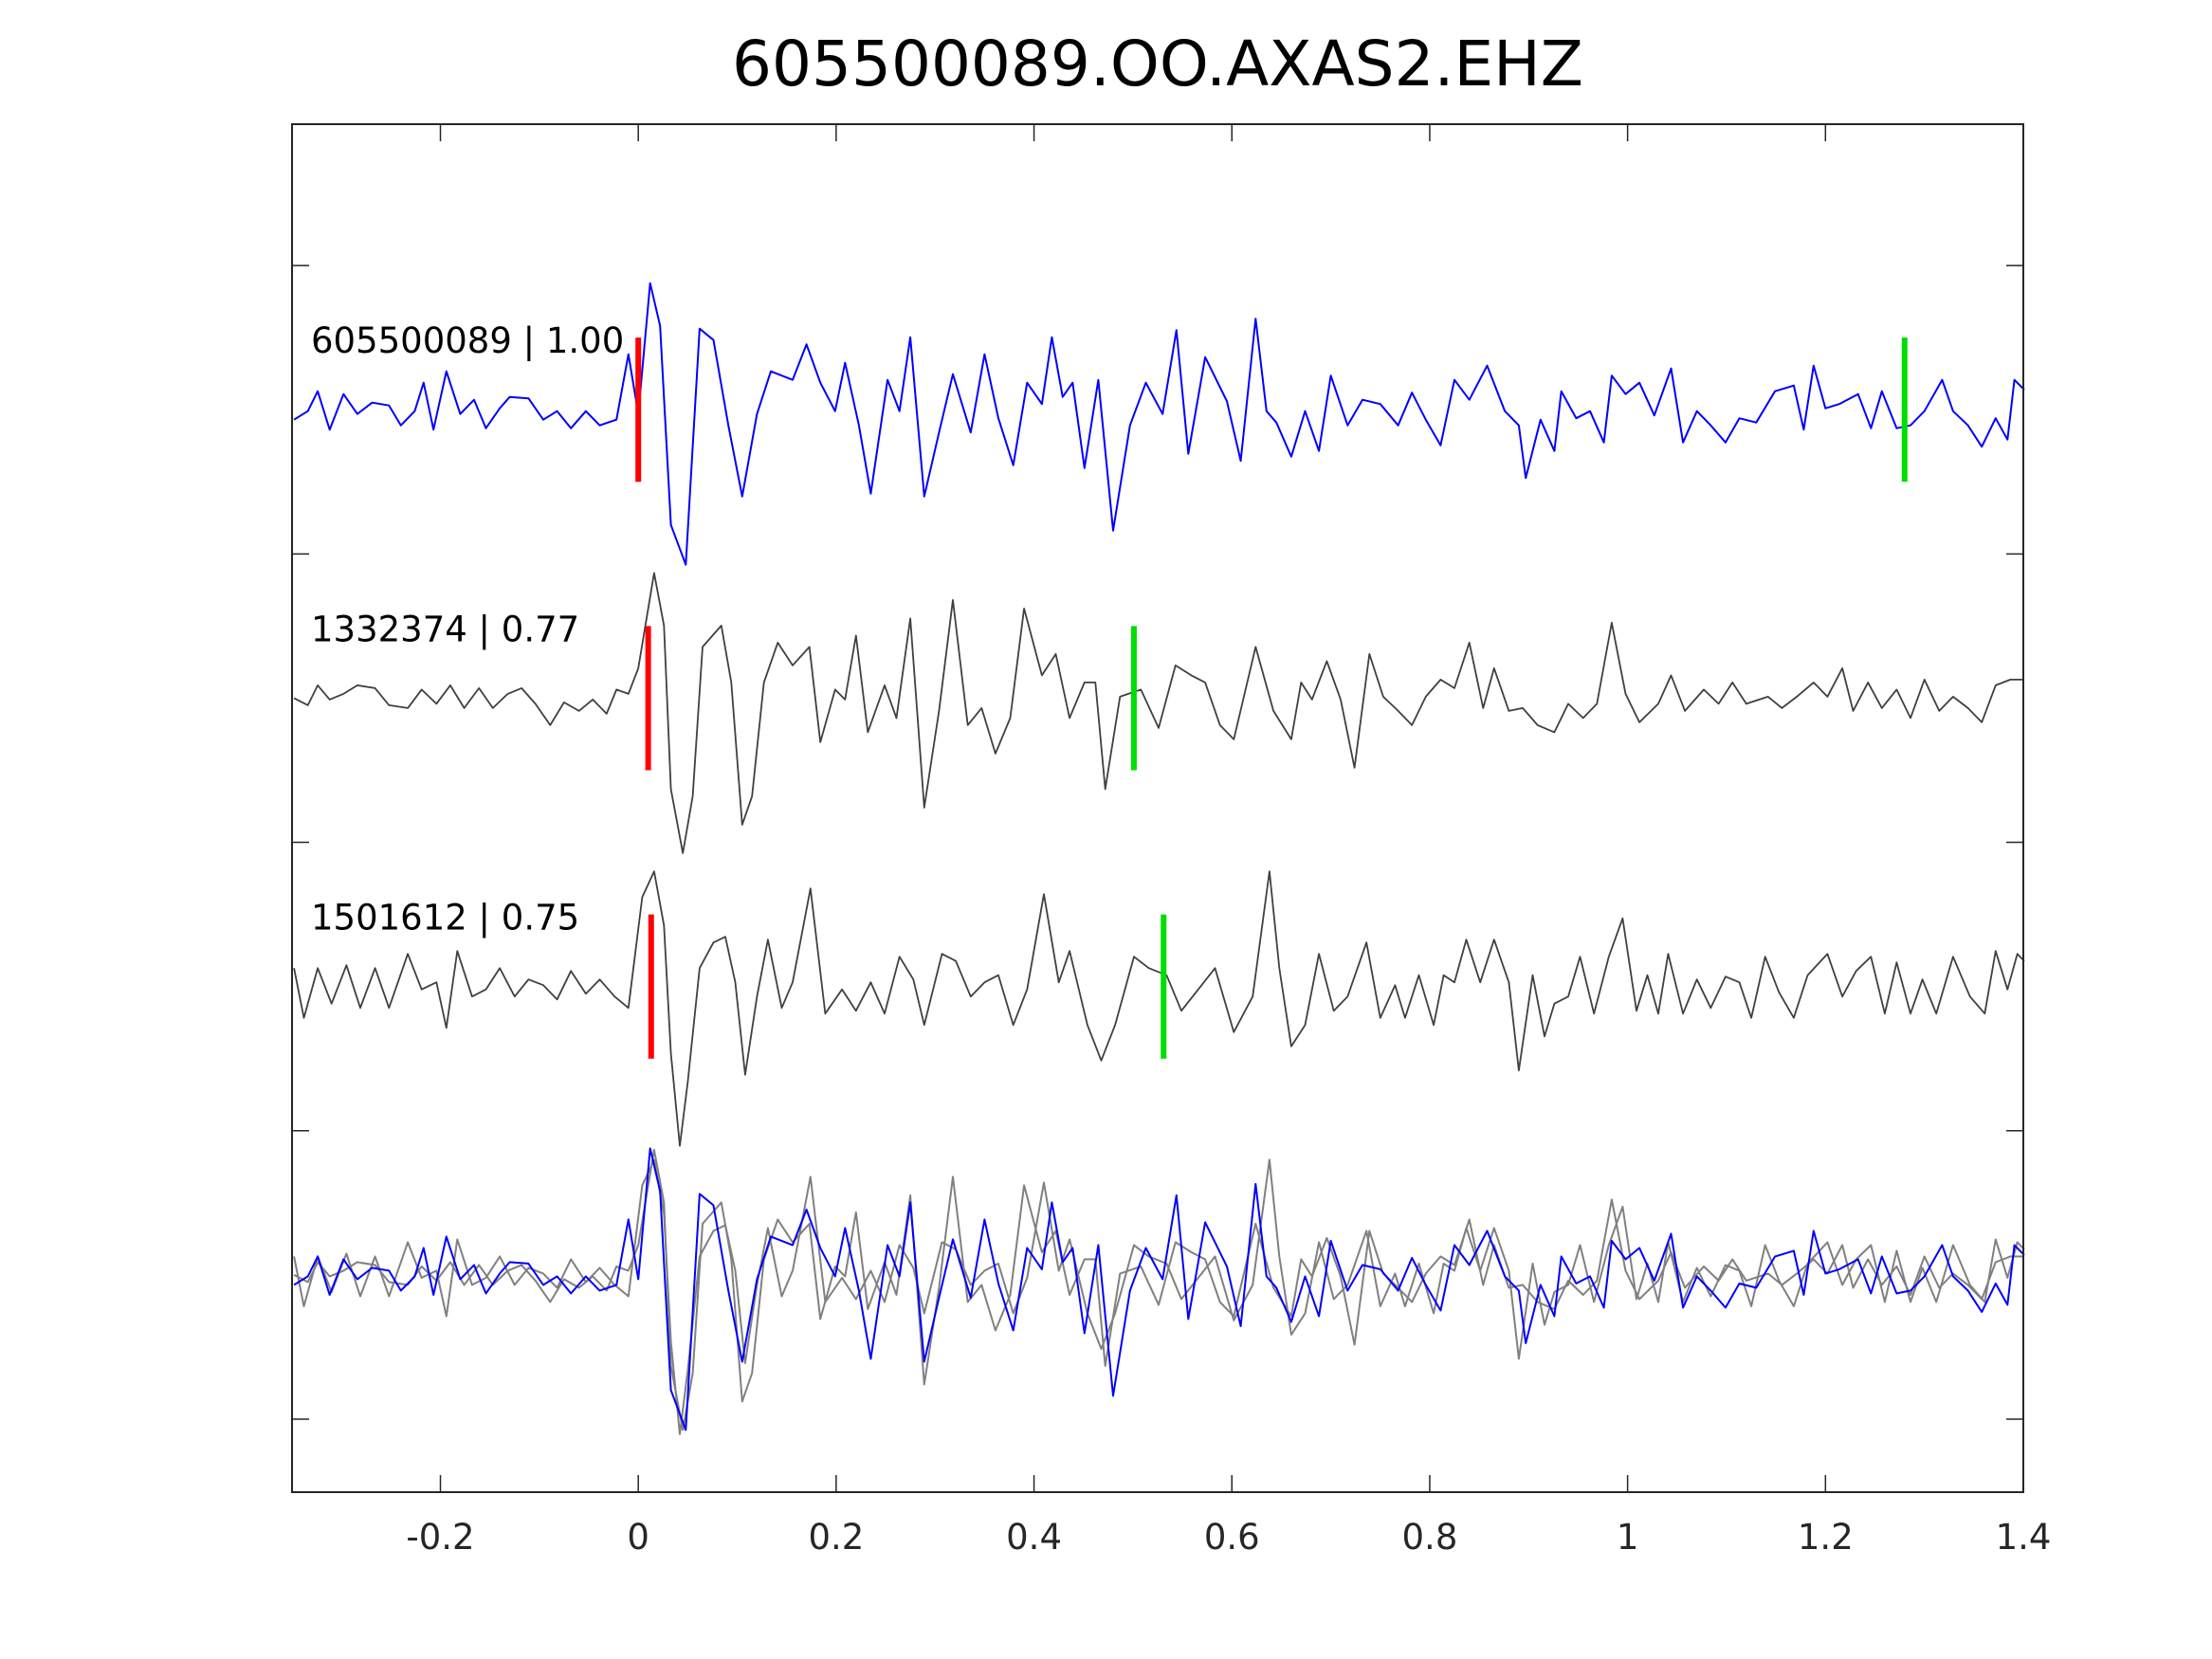  I want to click on x-tick-label: 0.6, so click(1232, 1537).